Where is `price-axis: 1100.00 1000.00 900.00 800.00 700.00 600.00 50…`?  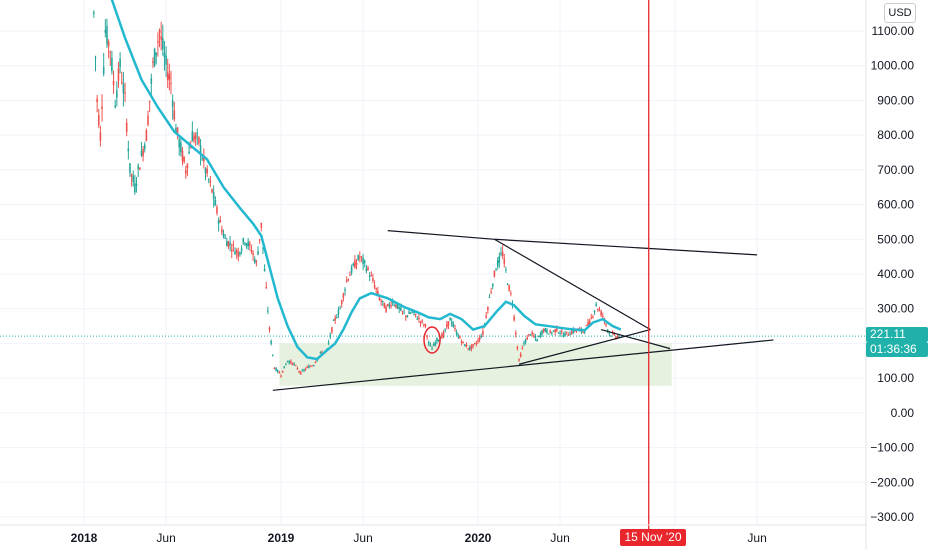
price-axis: 1100.00 1000.00 900.00 800.00 700.00 600.00 50… is located at coordinates (892, 274).